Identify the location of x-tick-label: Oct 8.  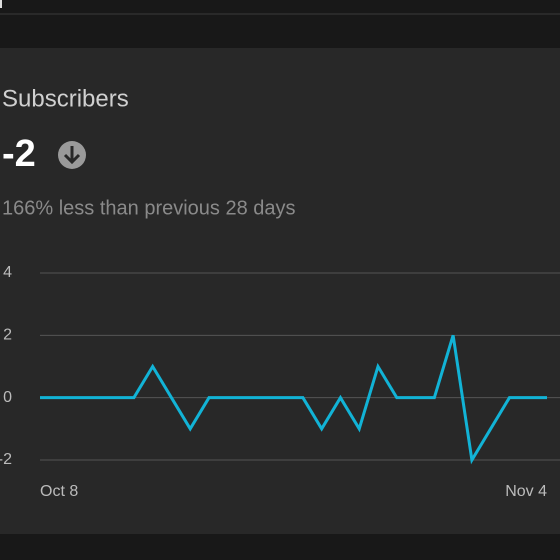
(59, 491).